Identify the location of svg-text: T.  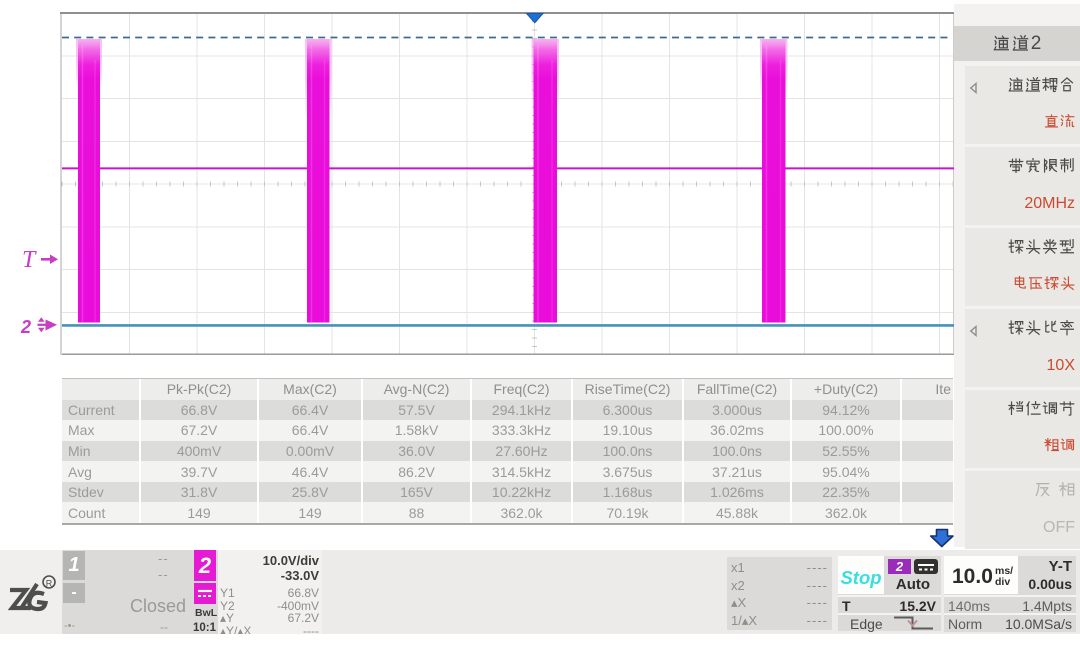
(29, 260).